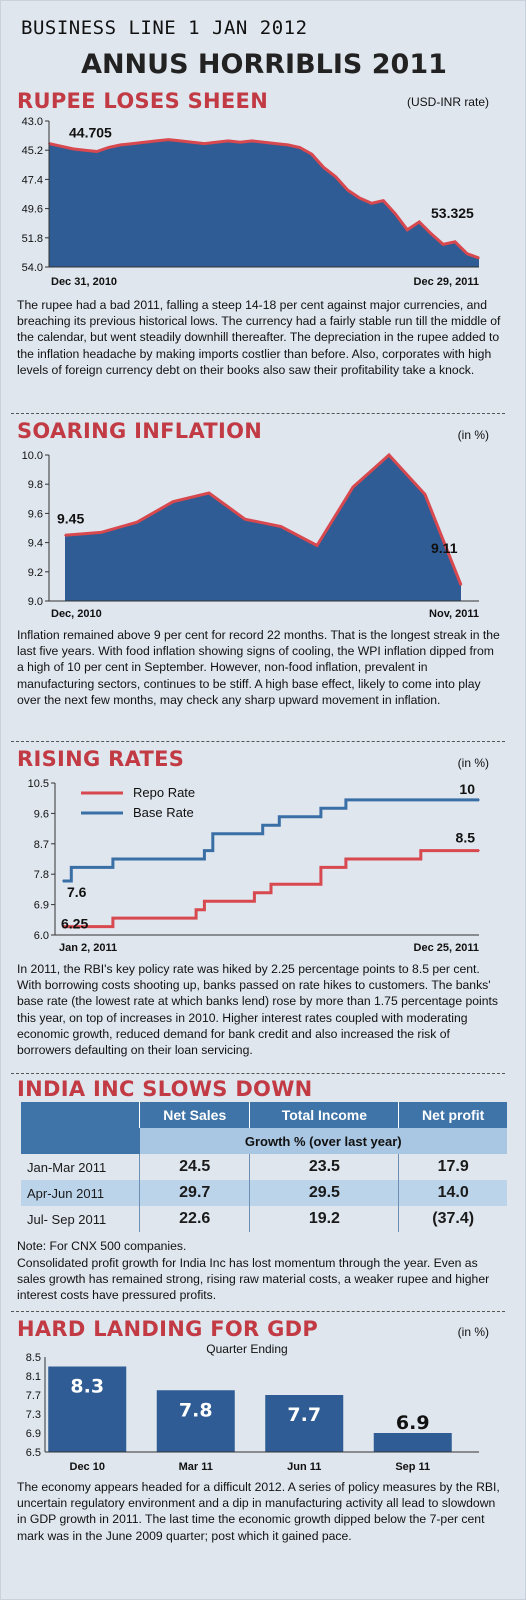 This screenshot has width=526, height=1600. I want to click on legend-base-label: Base Rate, so click(163, 812).